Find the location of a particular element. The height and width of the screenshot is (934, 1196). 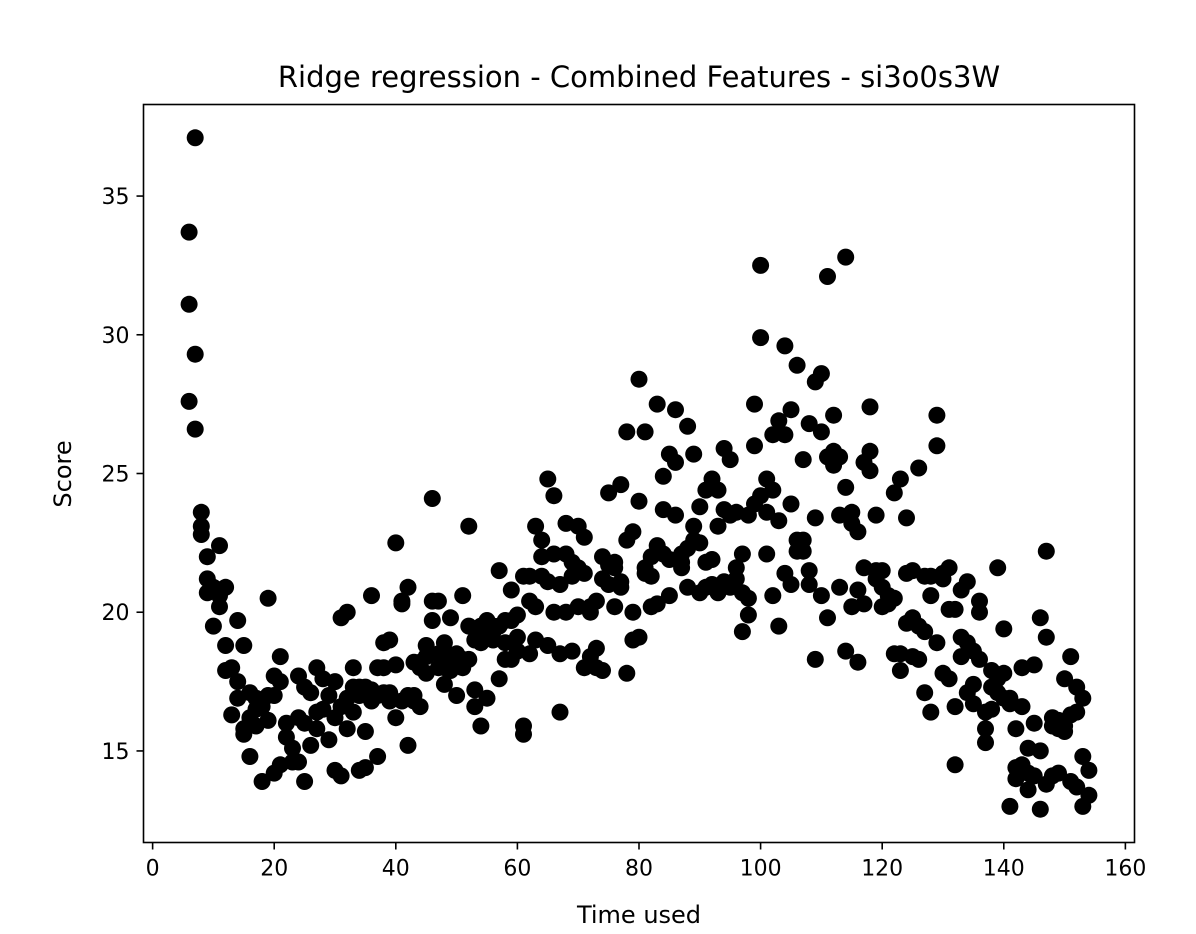

y-tick-label: 25 is located at coordinates (116, 475).